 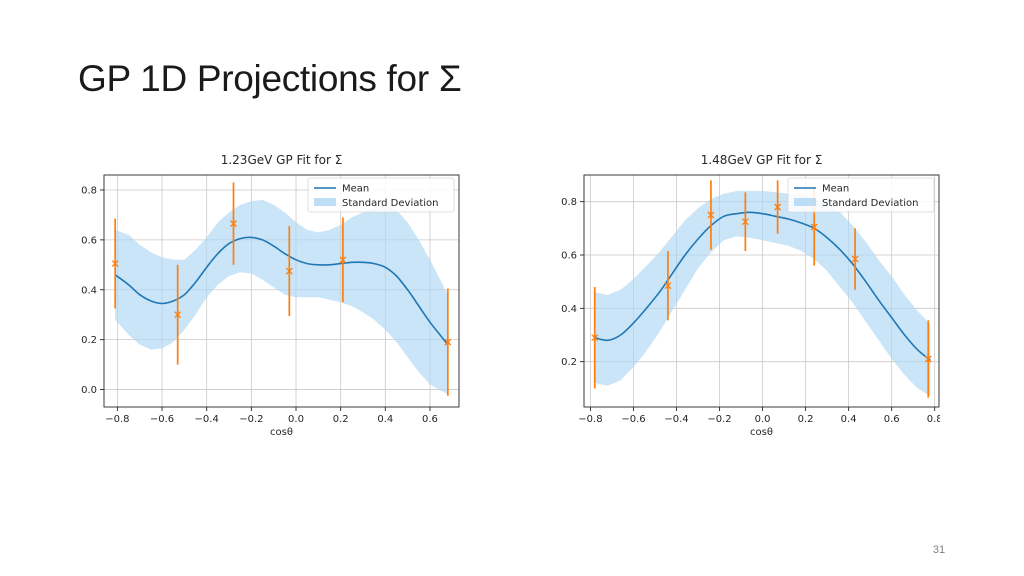 What do you see at coordinates (282, 160) in the screenshot?
I see `chart-title: 1.23GeV GP Fit for Σ` at bounding box center [282, 160].